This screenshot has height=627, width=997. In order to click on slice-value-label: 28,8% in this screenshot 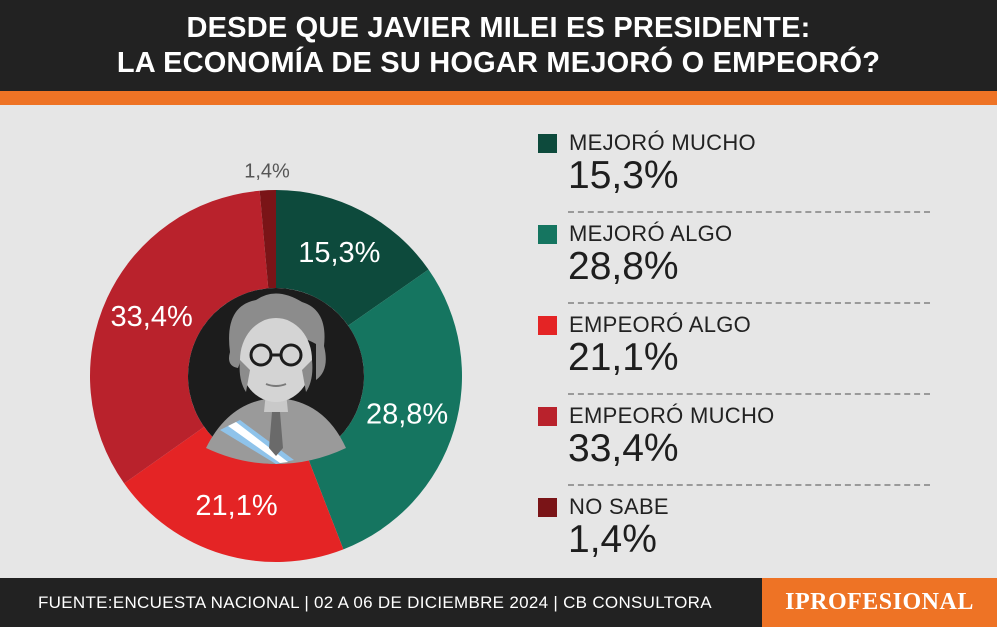, I will do `click(407, 415)`.